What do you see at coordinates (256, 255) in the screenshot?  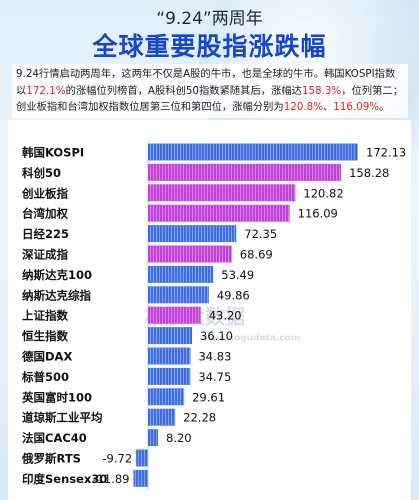 I see `value-label: 68.69` at bounding box center [256, 255].